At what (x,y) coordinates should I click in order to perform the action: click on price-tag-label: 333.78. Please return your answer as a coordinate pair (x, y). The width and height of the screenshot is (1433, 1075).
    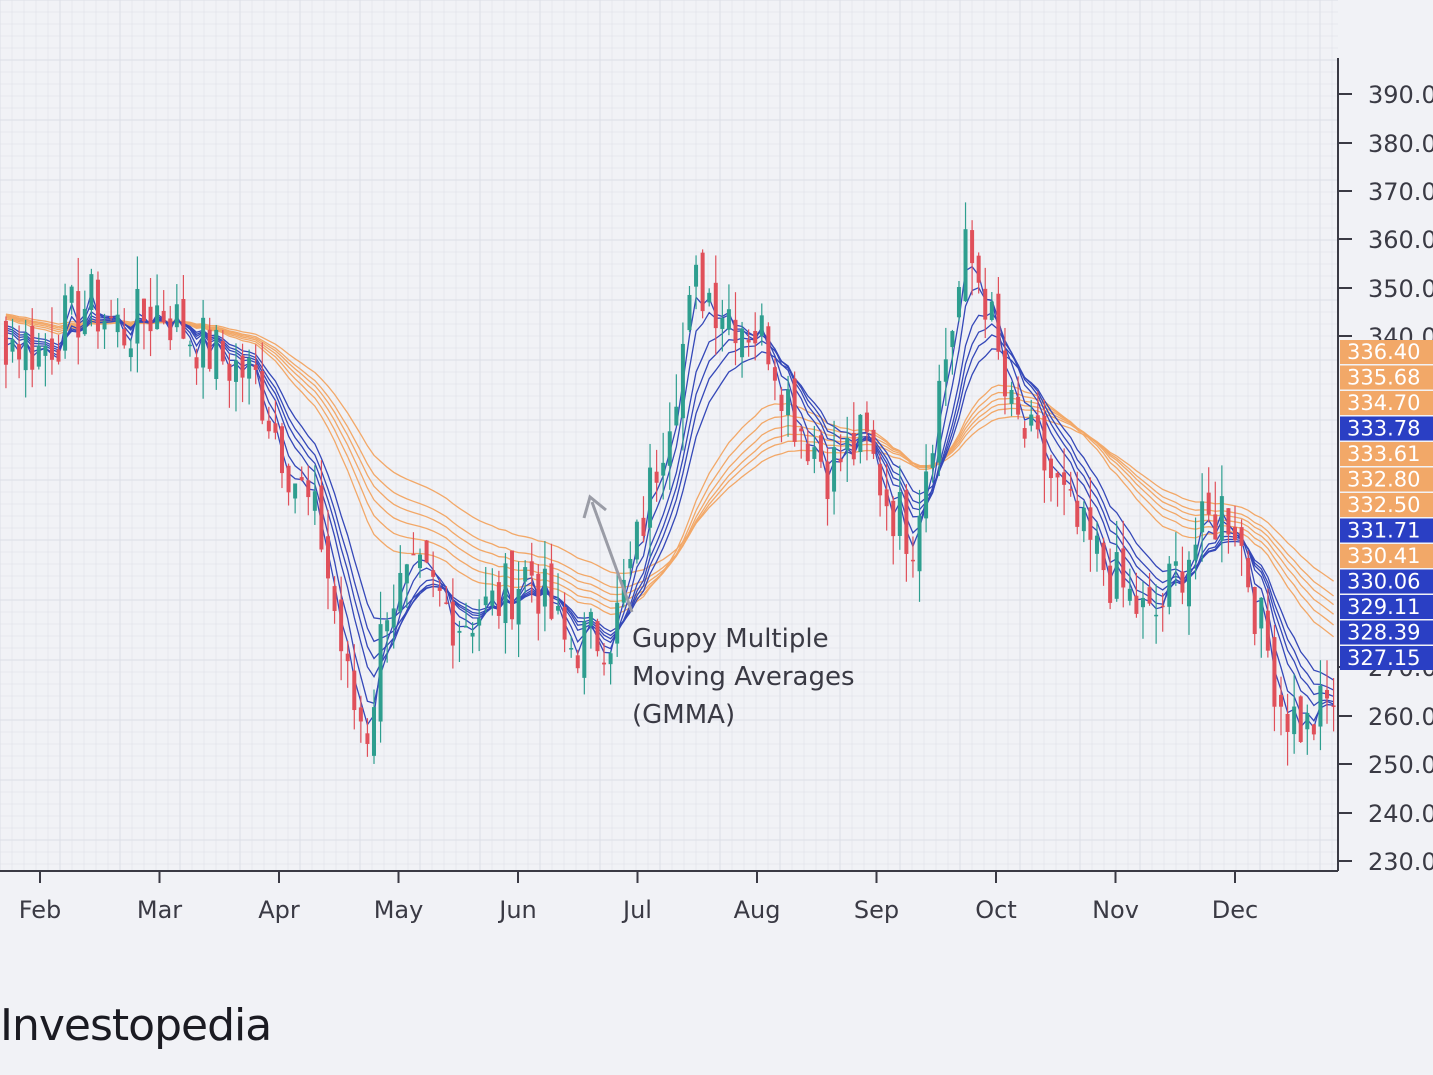
    Looking at the image, I should click on (1383, 429).